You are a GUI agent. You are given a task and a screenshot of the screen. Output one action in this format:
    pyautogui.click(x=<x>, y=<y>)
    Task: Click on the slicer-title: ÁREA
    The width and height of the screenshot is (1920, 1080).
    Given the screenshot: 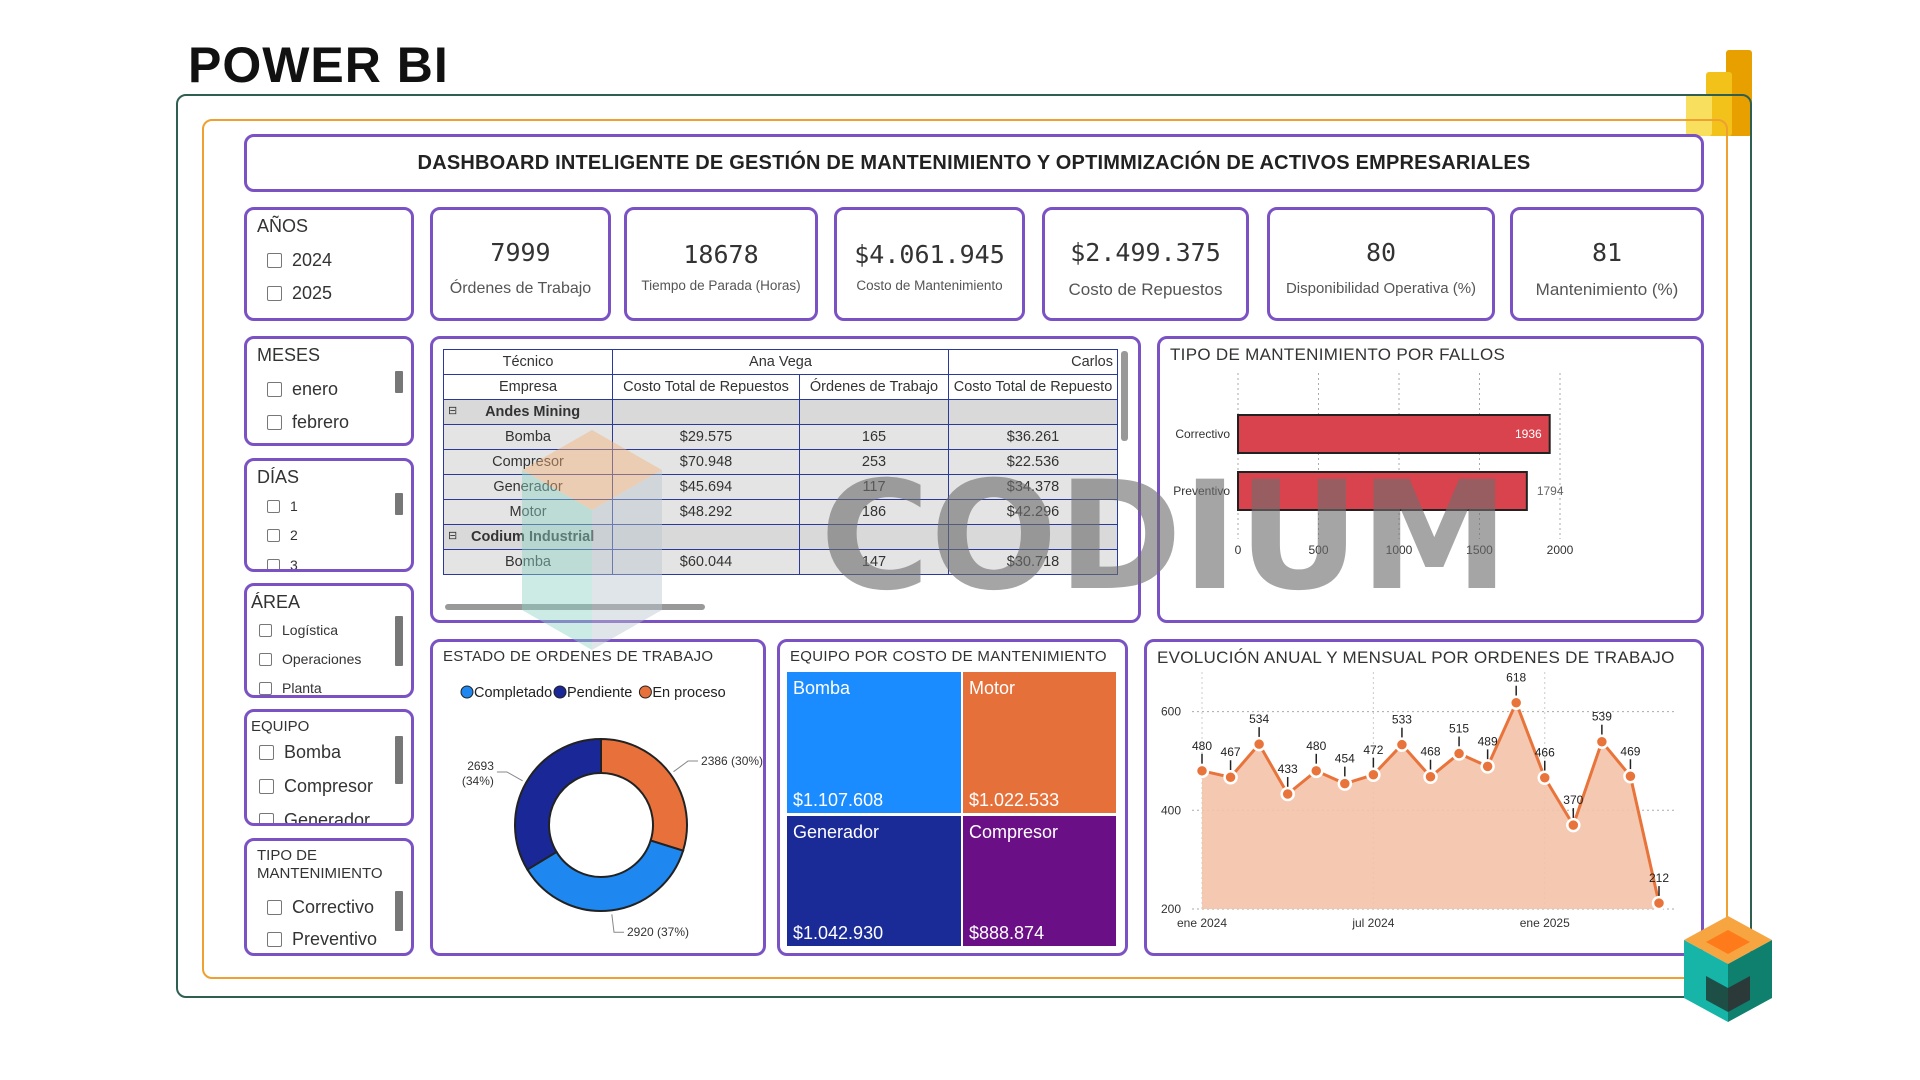 What is the action you would take?
    pyautogui.click(x=276, y=602)
    